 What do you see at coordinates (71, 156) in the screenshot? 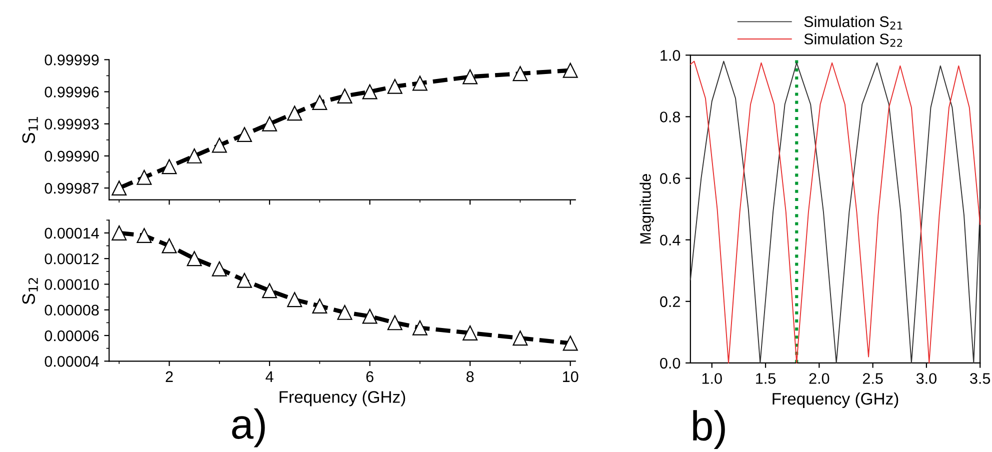
I see `y-tick-label: 0.99990` at bounding box center [71, 156].